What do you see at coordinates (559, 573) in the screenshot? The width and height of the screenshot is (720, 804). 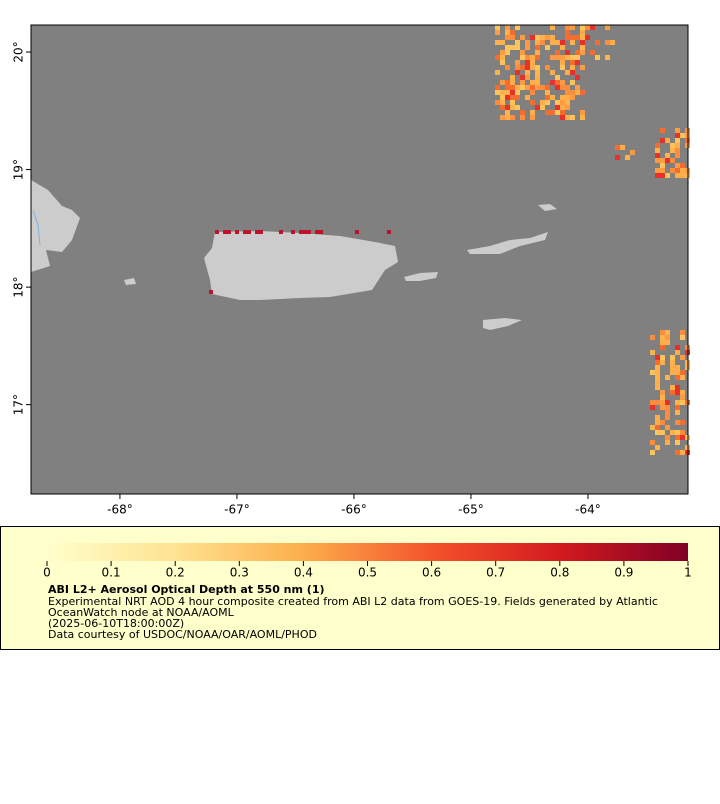 I see `colorbar-tick-label: 0.8` at bounding box center [559, 573].